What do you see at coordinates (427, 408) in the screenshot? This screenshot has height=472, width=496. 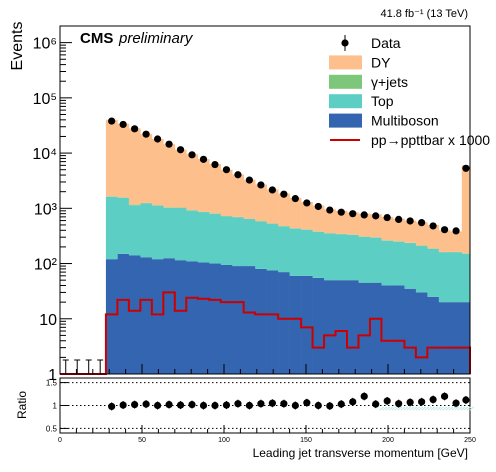 I see `ratio-uncertainty-band` at bounding box center [427, 408].